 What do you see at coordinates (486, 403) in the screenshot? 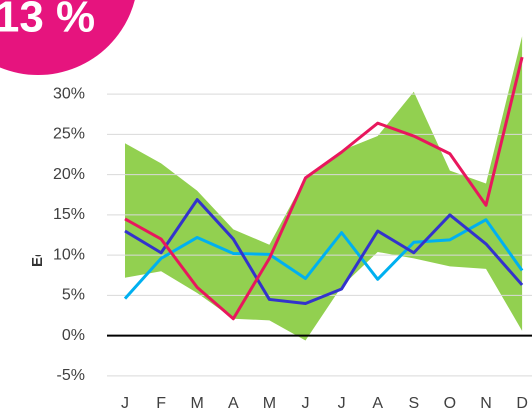
I see `x-tick-label: N` at bounding box center [486, 403].